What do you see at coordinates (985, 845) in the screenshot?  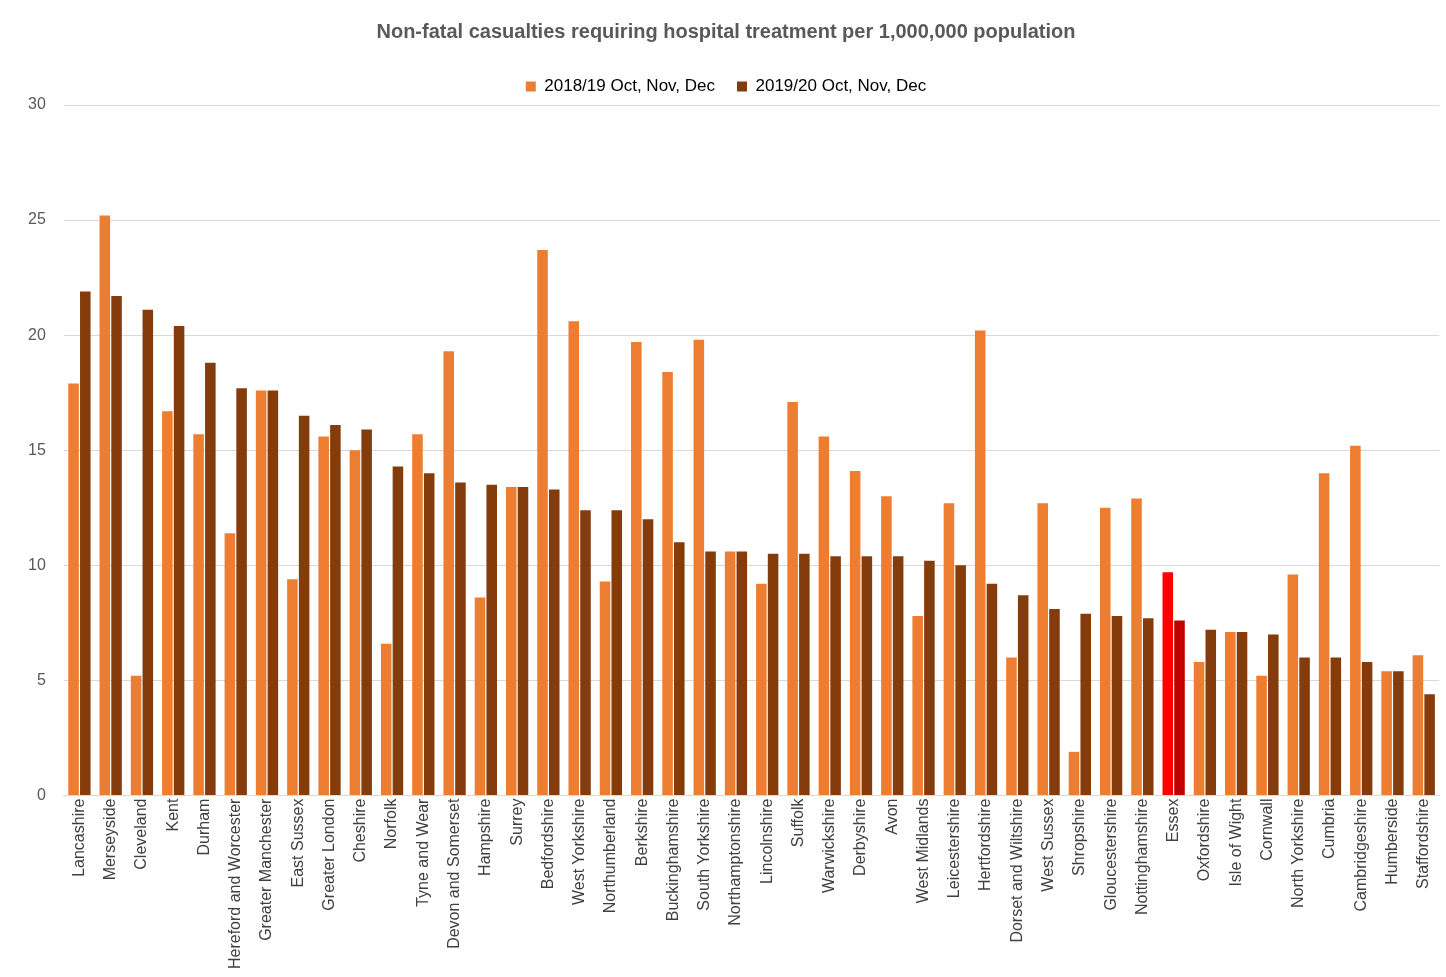 I see `x-tick-label: Hertfordshire` at bounding box center [985, 845].